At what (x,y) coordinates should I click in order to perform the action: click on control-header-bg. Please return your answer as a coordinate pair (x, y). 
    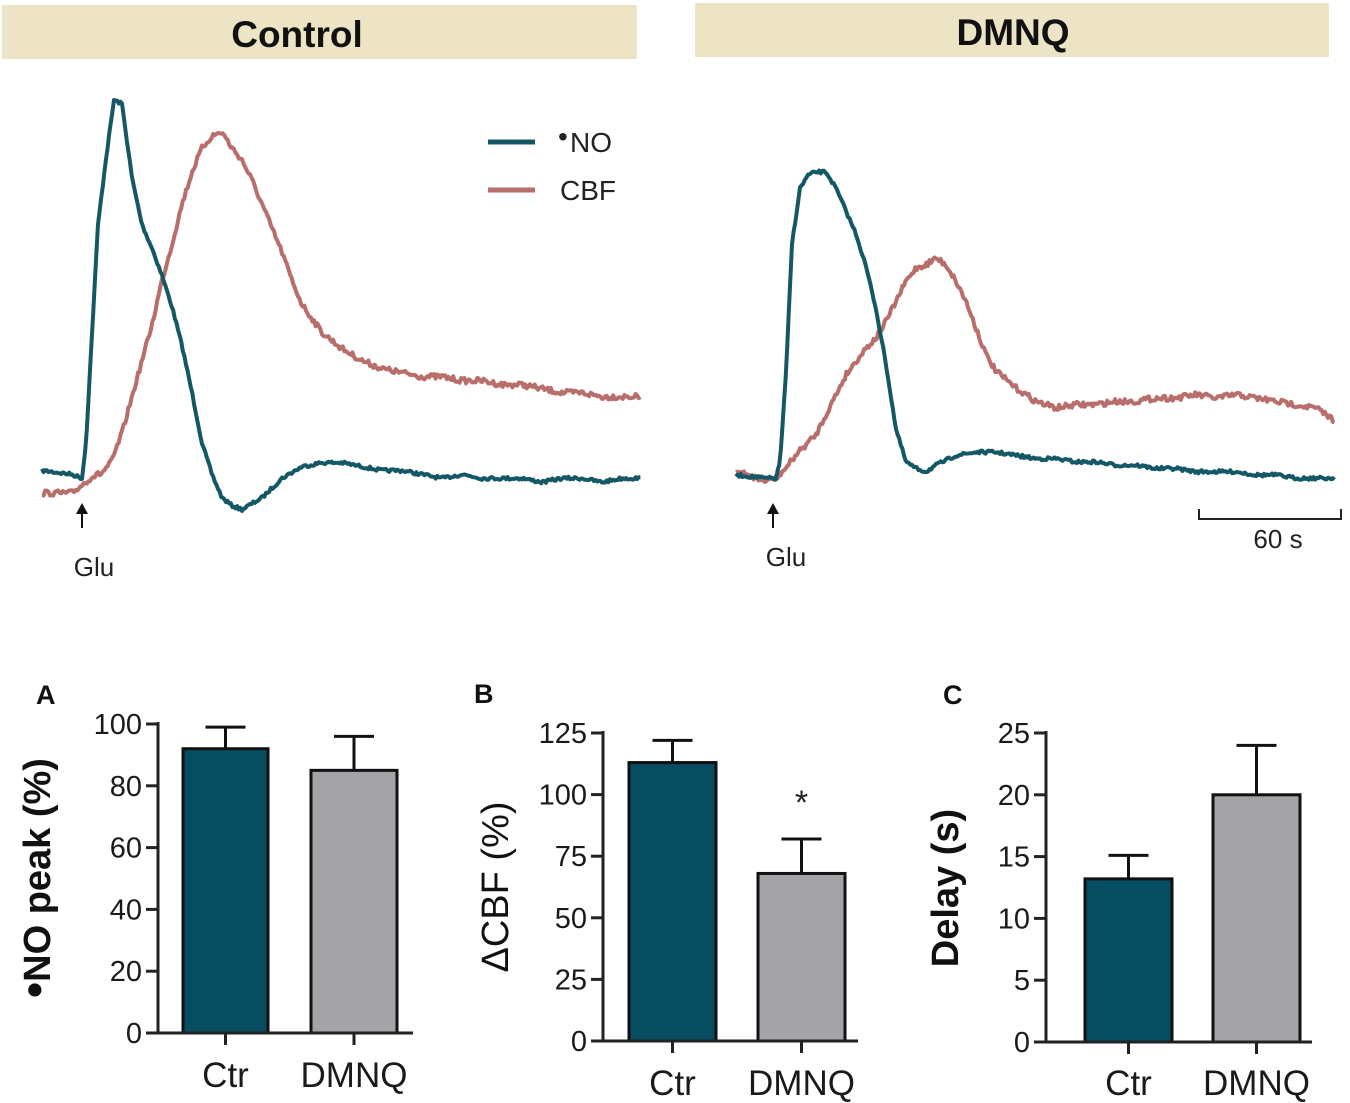
    Looking at the image, I should click on (319, 32).